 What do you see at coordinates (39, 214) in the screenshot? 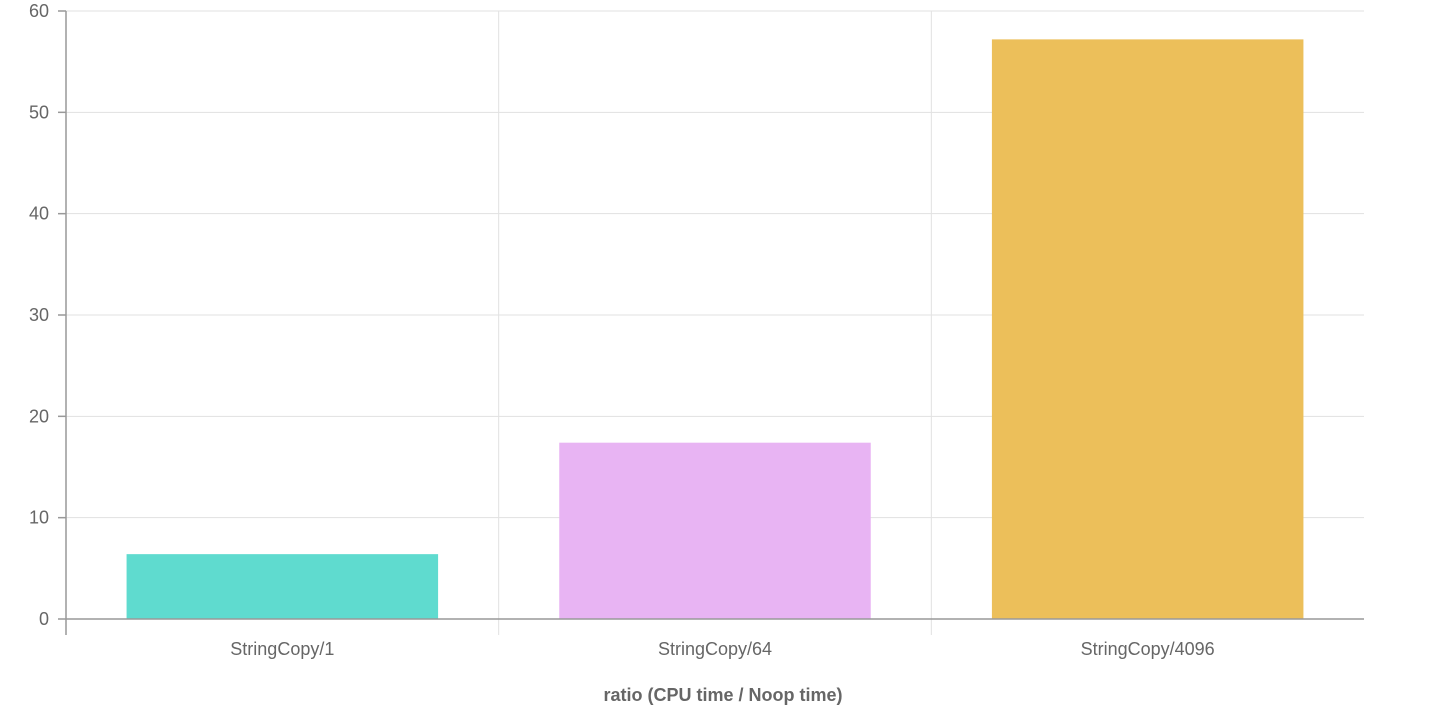
I see `y-tick-label: 40` at bounding box center [39, 214].